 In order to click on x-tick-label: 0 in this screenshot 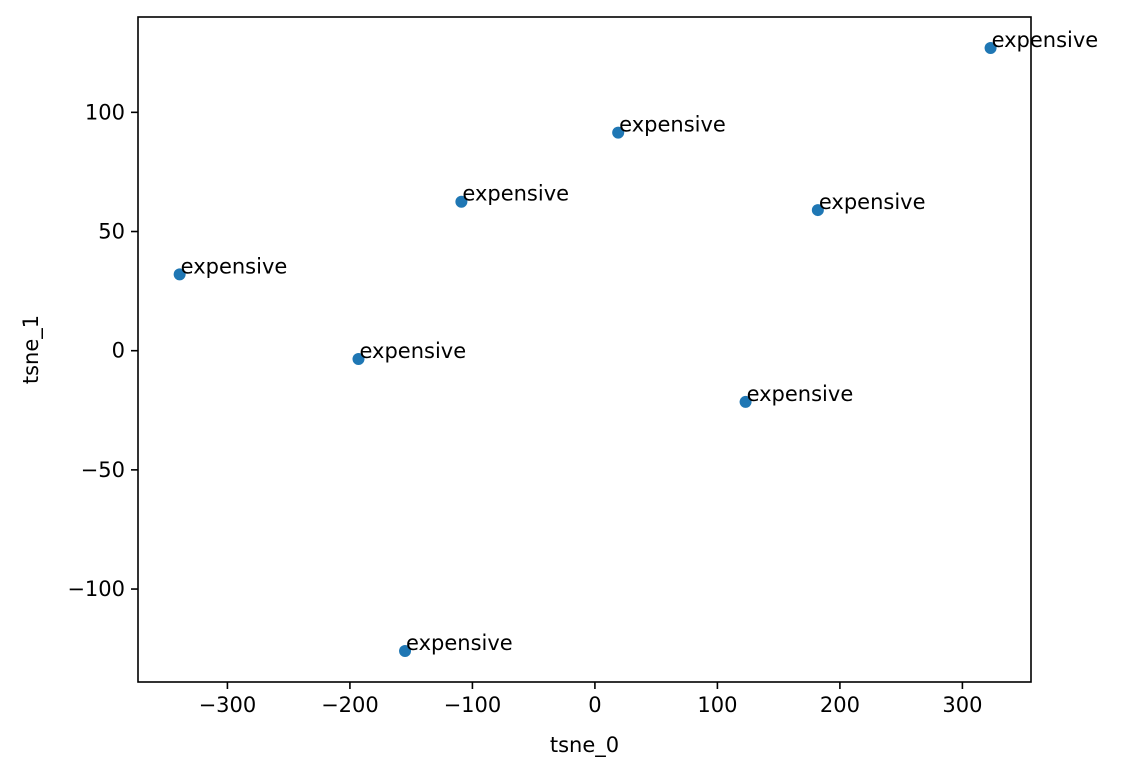, I will do `click(594, 705)`.